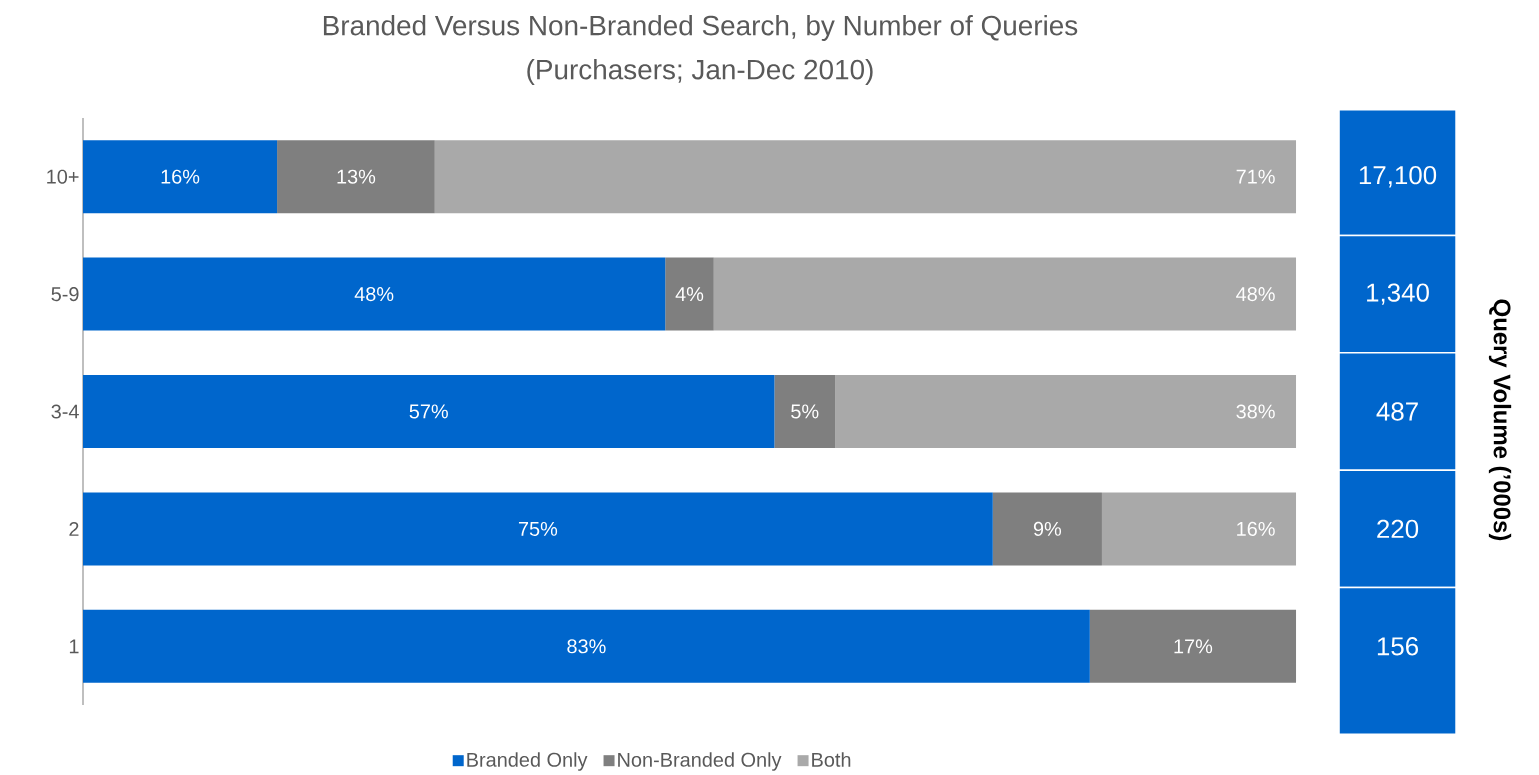 Image resolution: width=1539 pixels, height=775 pixels. Describe the element at coordinates (831, 759) in the screenshot. I see `legend-label: Both` at that location.